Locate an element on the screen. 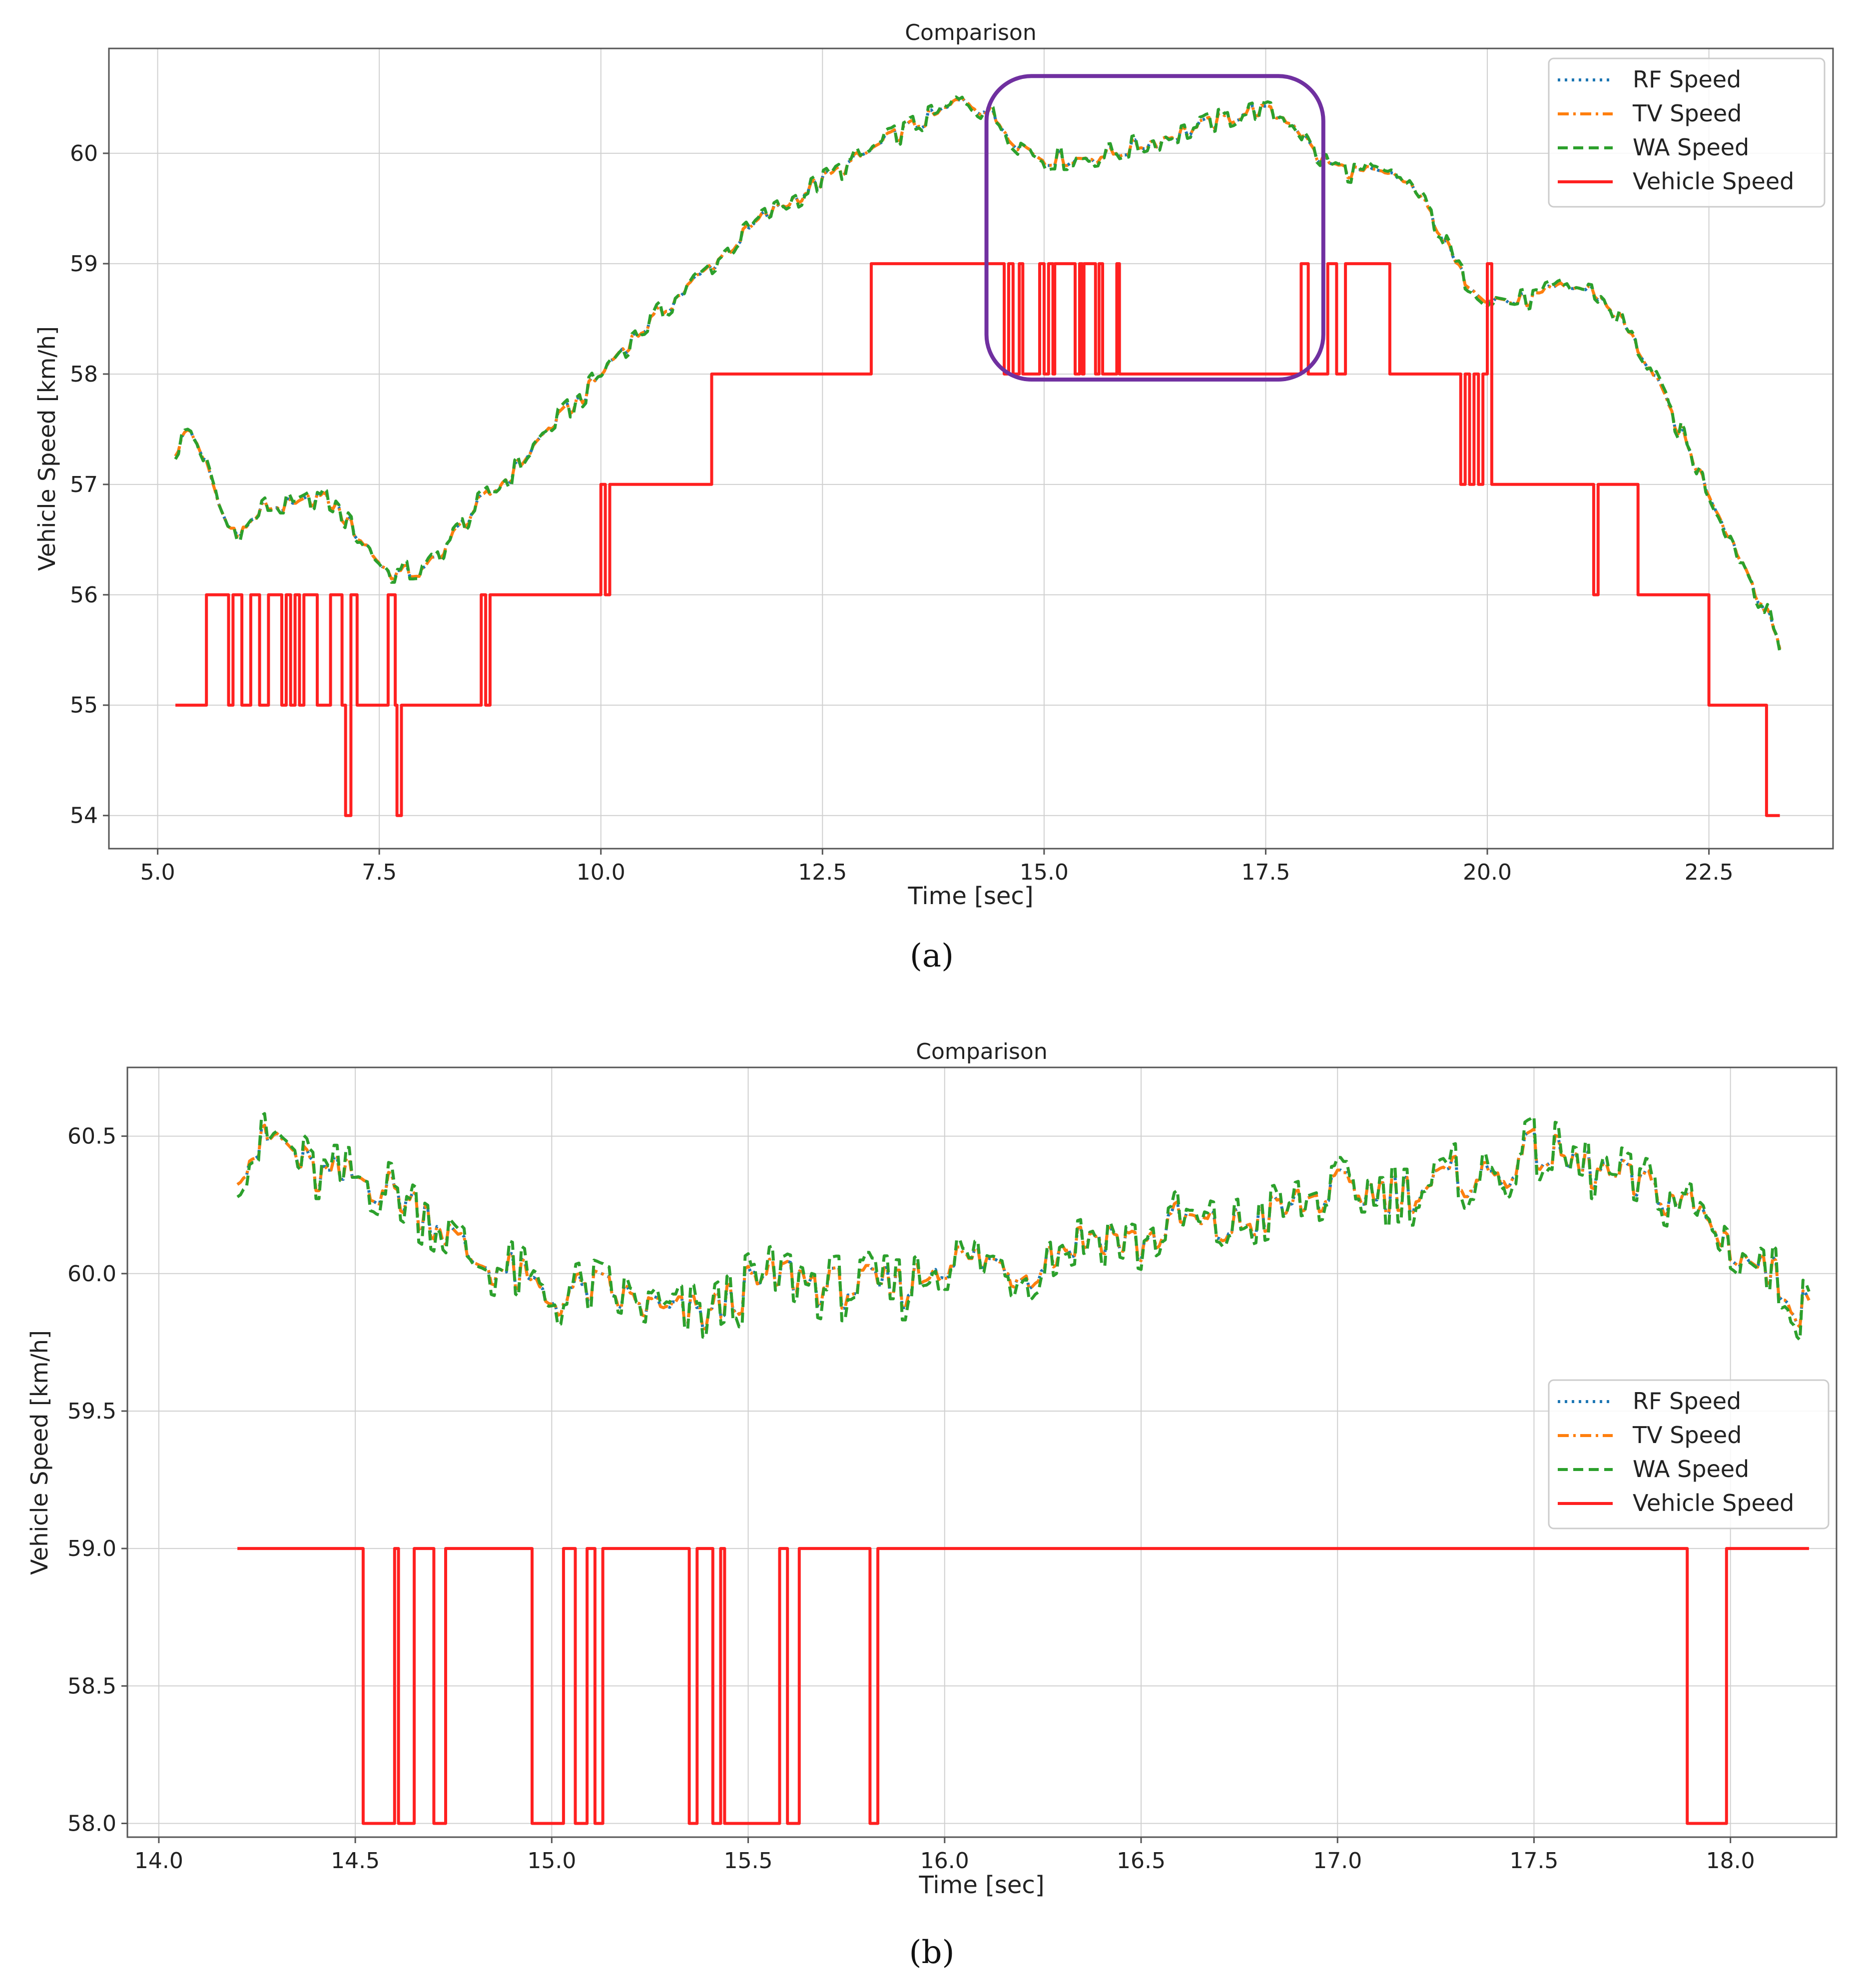 The image size is (1864, 1988). x-axis-label-a: Time [sec] is located at coordinates (970, 896).